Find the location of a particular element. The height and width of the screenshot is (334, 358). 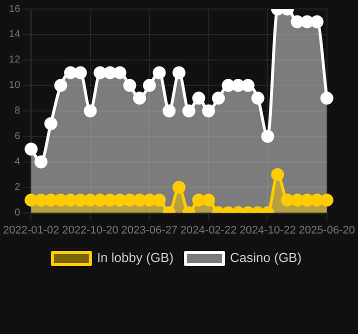

y-tick-label: 2 is located at coordinates (17, 188).